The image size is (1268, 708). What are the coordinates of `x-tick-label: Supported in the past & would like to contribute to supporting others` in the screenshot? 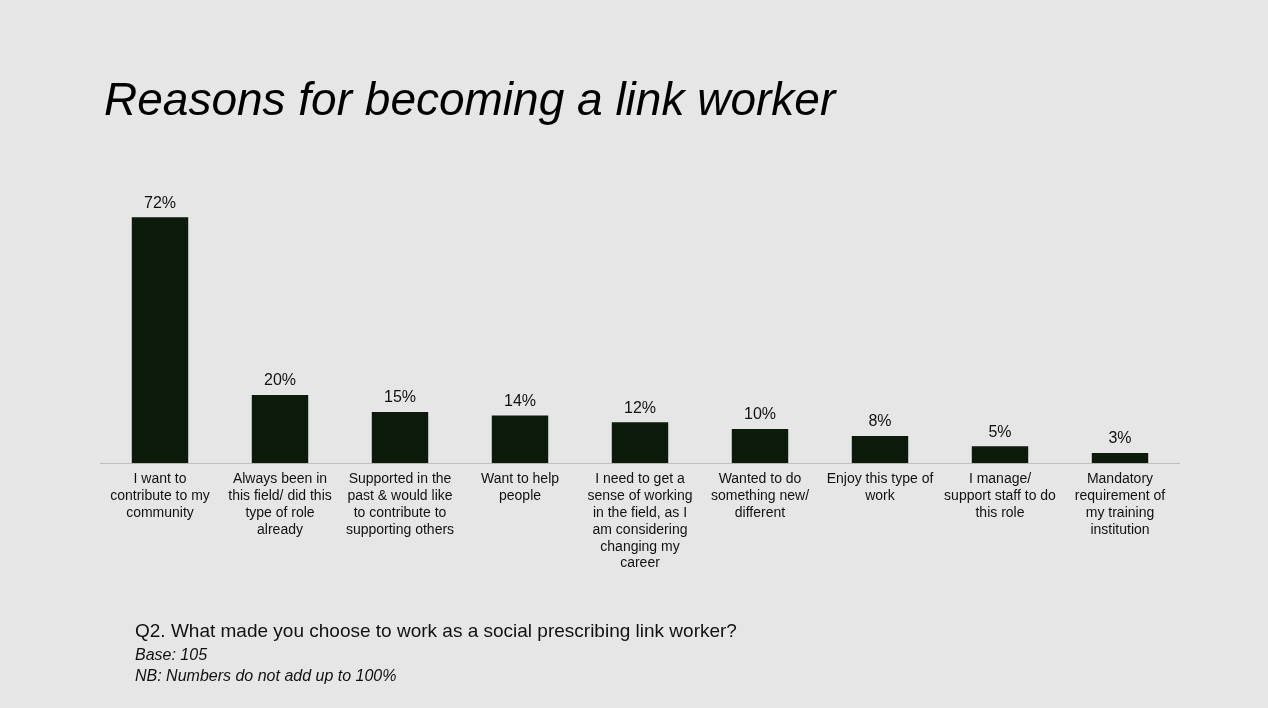 It's located at (400, 503).